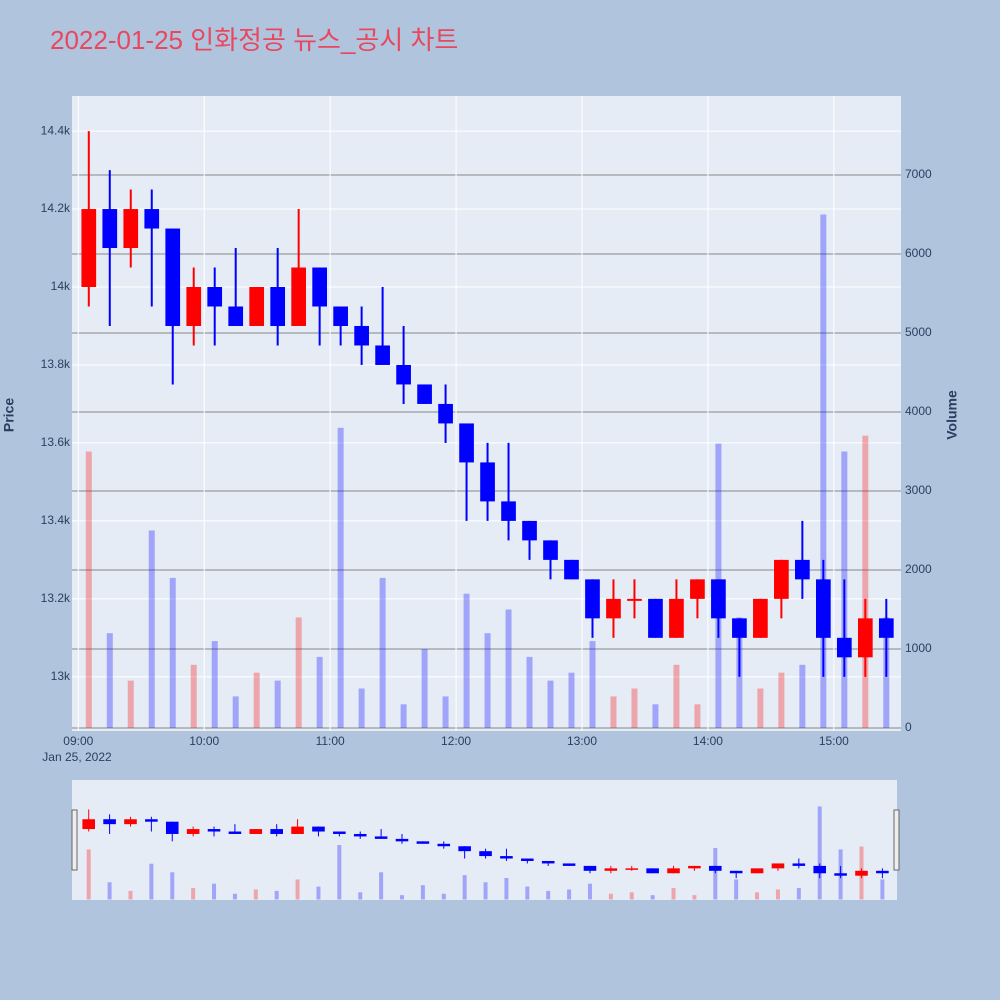 This screenshot has height=1000, width=1000. What do you see at coordinates (918, 490) in the screenshot?
I see `y2-tick-label: 3000` at bounding box center [918, 490].